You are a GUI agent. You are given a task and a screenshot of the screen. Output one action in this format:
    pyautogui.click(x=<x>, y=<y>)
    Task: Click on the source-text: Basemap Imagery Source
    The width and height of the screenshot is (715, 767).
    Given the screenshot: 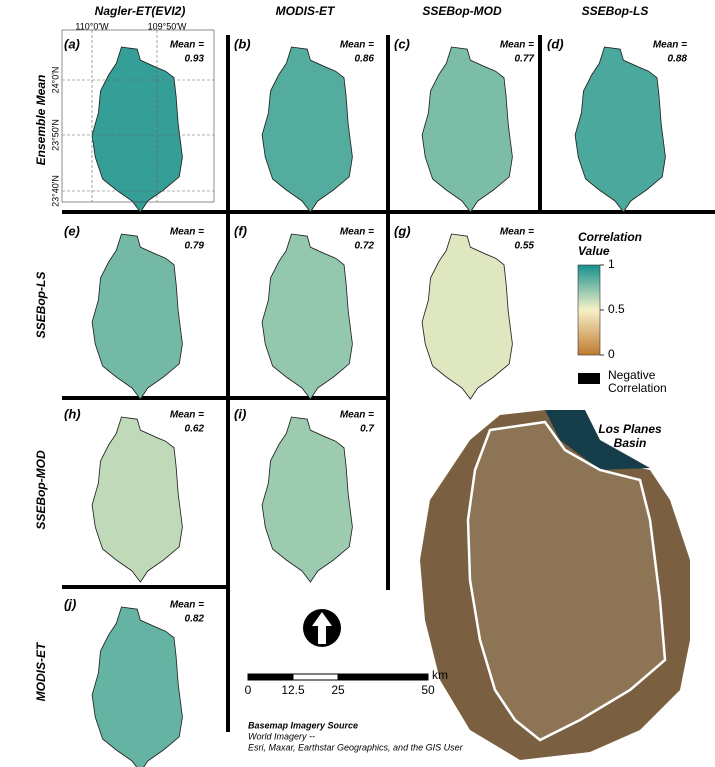 What is the action you would take?
    pyautogui.click(x=303, y=725)
    